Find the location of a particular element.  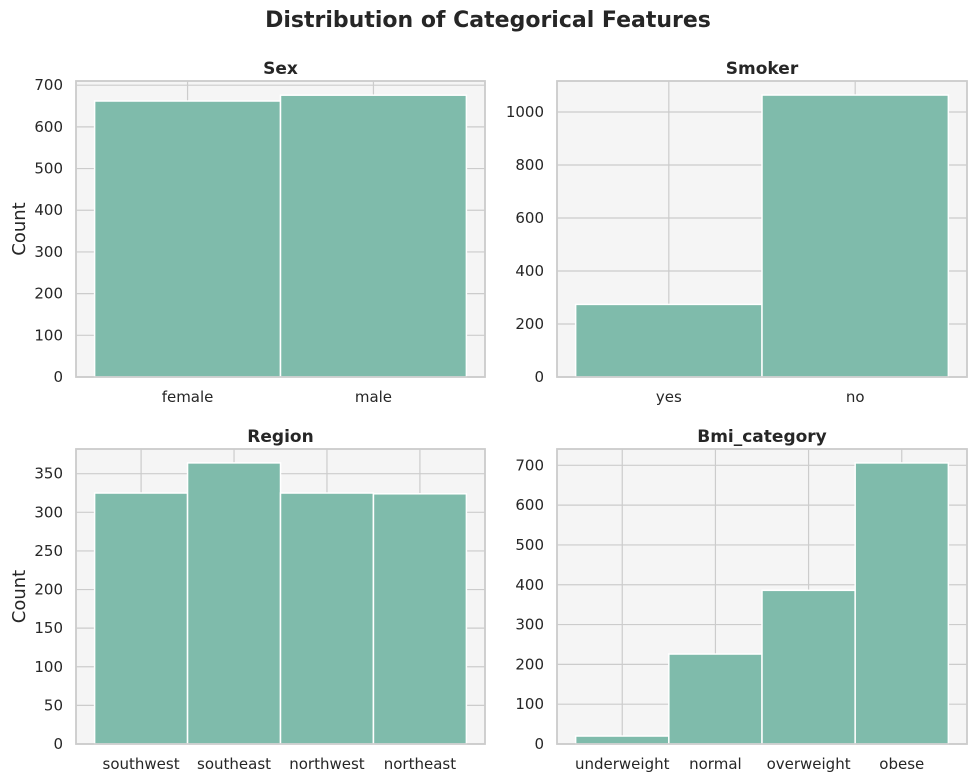

x-tick-label: female is located at coordinates (188, 397).